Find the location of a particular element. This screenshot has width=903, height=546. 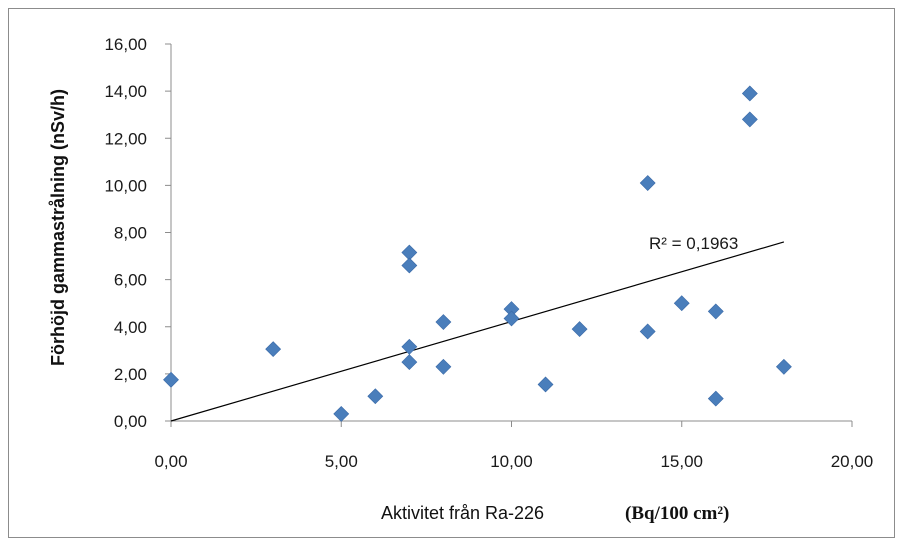

x-tick-label: 20,00 is located at coordinates (852, 461).